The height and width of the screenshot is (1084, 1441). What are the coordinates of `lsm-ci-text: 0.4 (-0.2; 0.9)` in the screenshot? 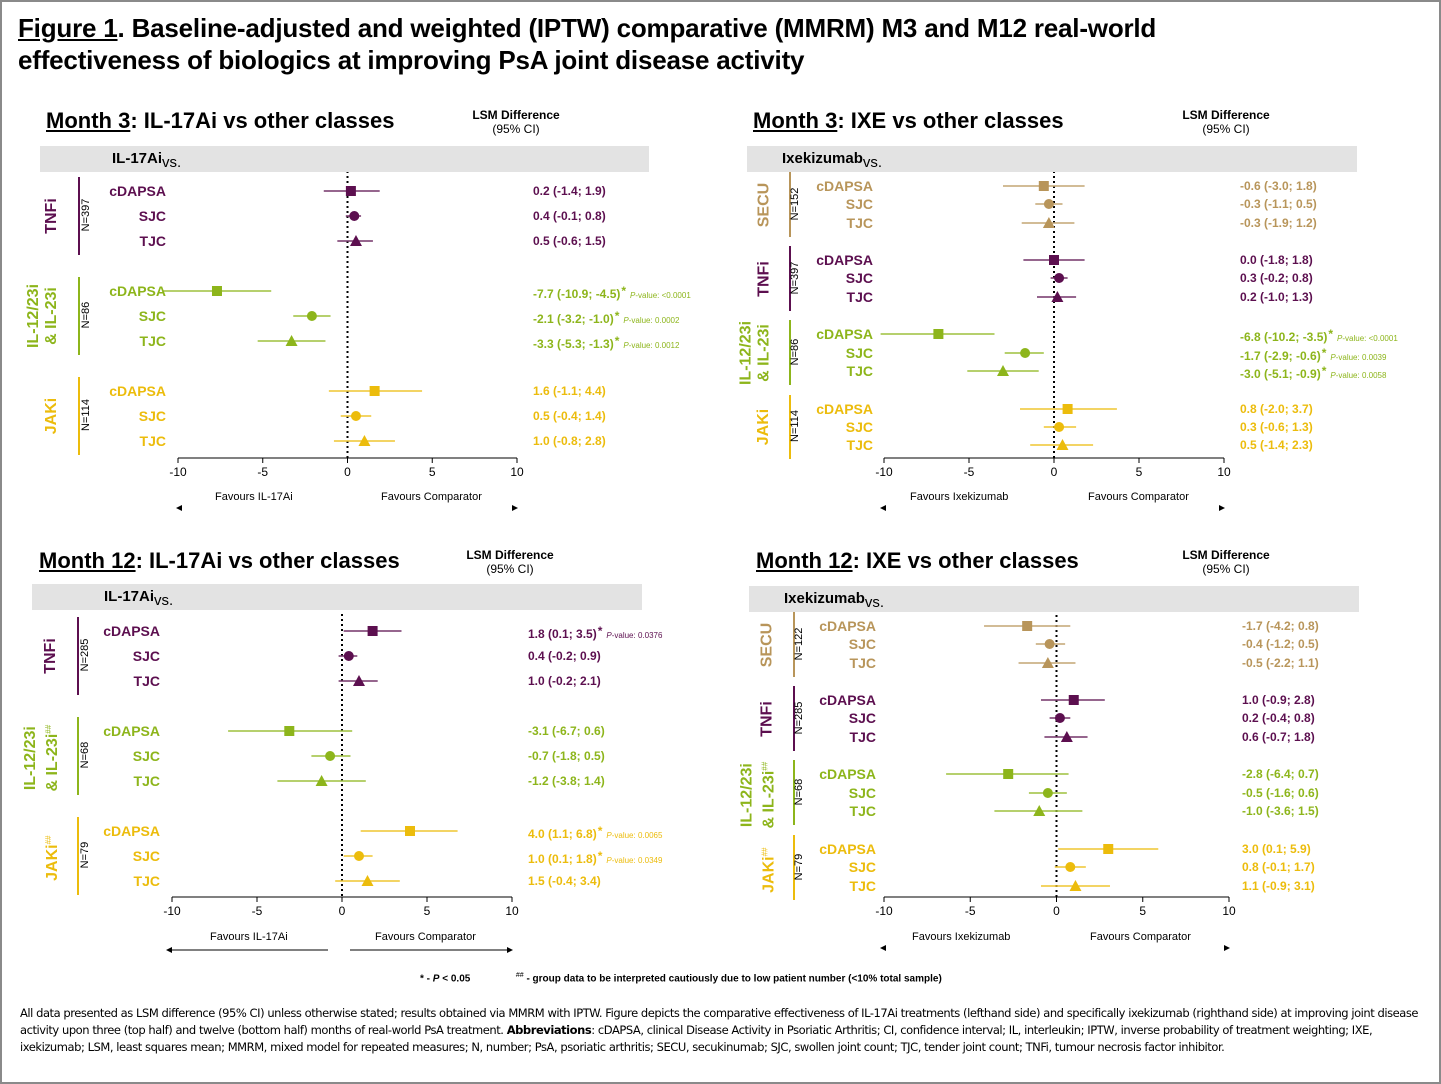 It's located at (564, 656).